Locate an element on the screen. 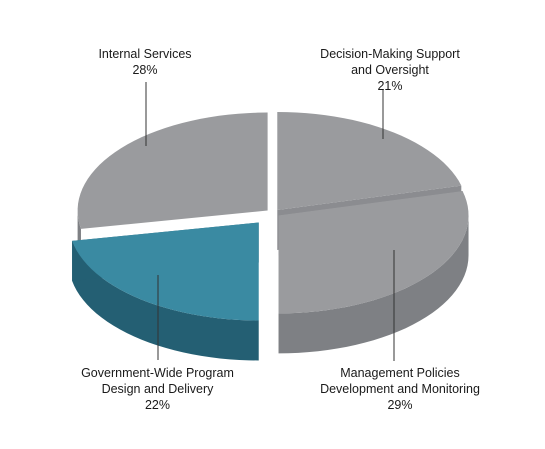  pie-slice-government-wide-program is located at coordinates (165, 291).